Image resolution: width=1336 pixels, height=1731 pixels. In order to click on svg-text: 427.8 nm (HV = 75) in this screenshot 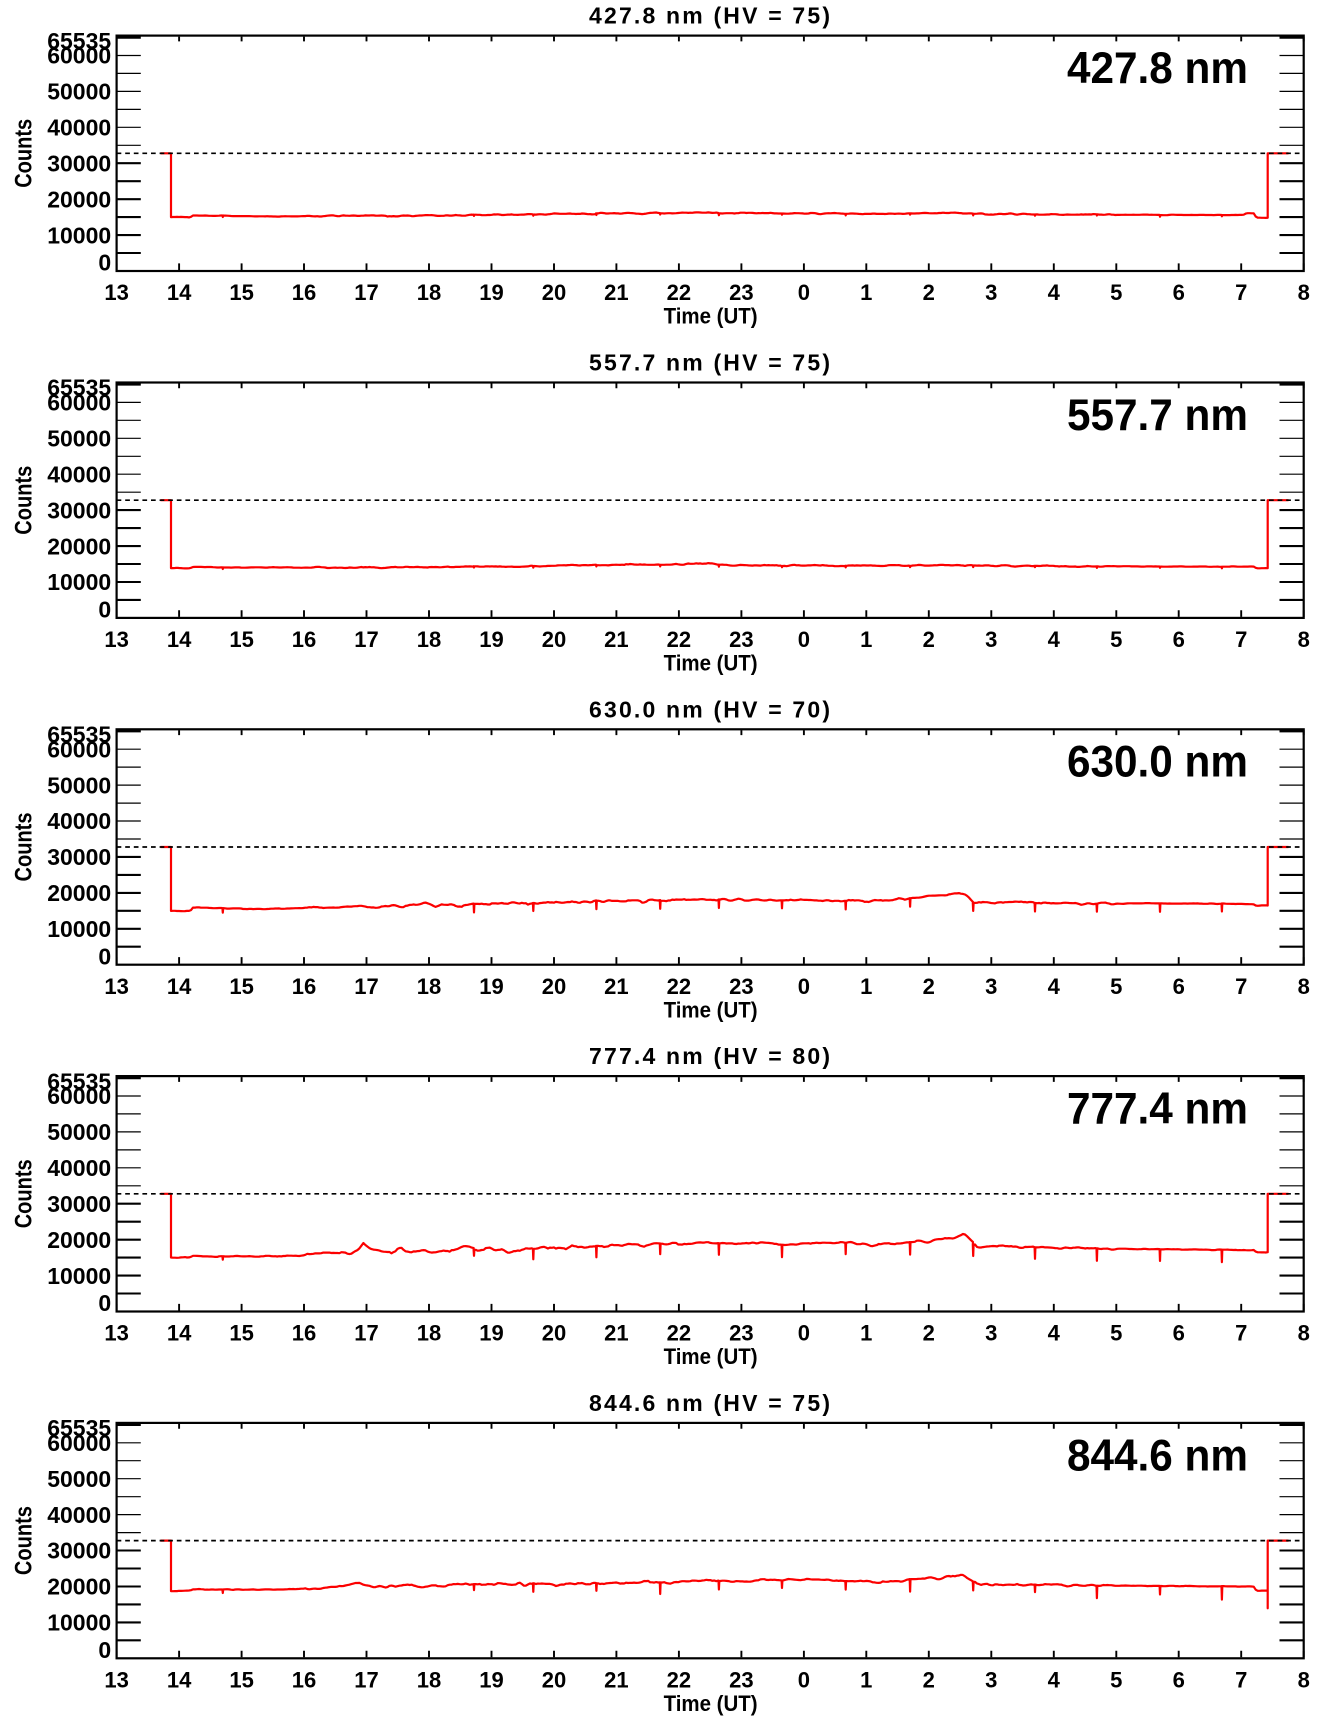, I will do `click(709, 16)`.